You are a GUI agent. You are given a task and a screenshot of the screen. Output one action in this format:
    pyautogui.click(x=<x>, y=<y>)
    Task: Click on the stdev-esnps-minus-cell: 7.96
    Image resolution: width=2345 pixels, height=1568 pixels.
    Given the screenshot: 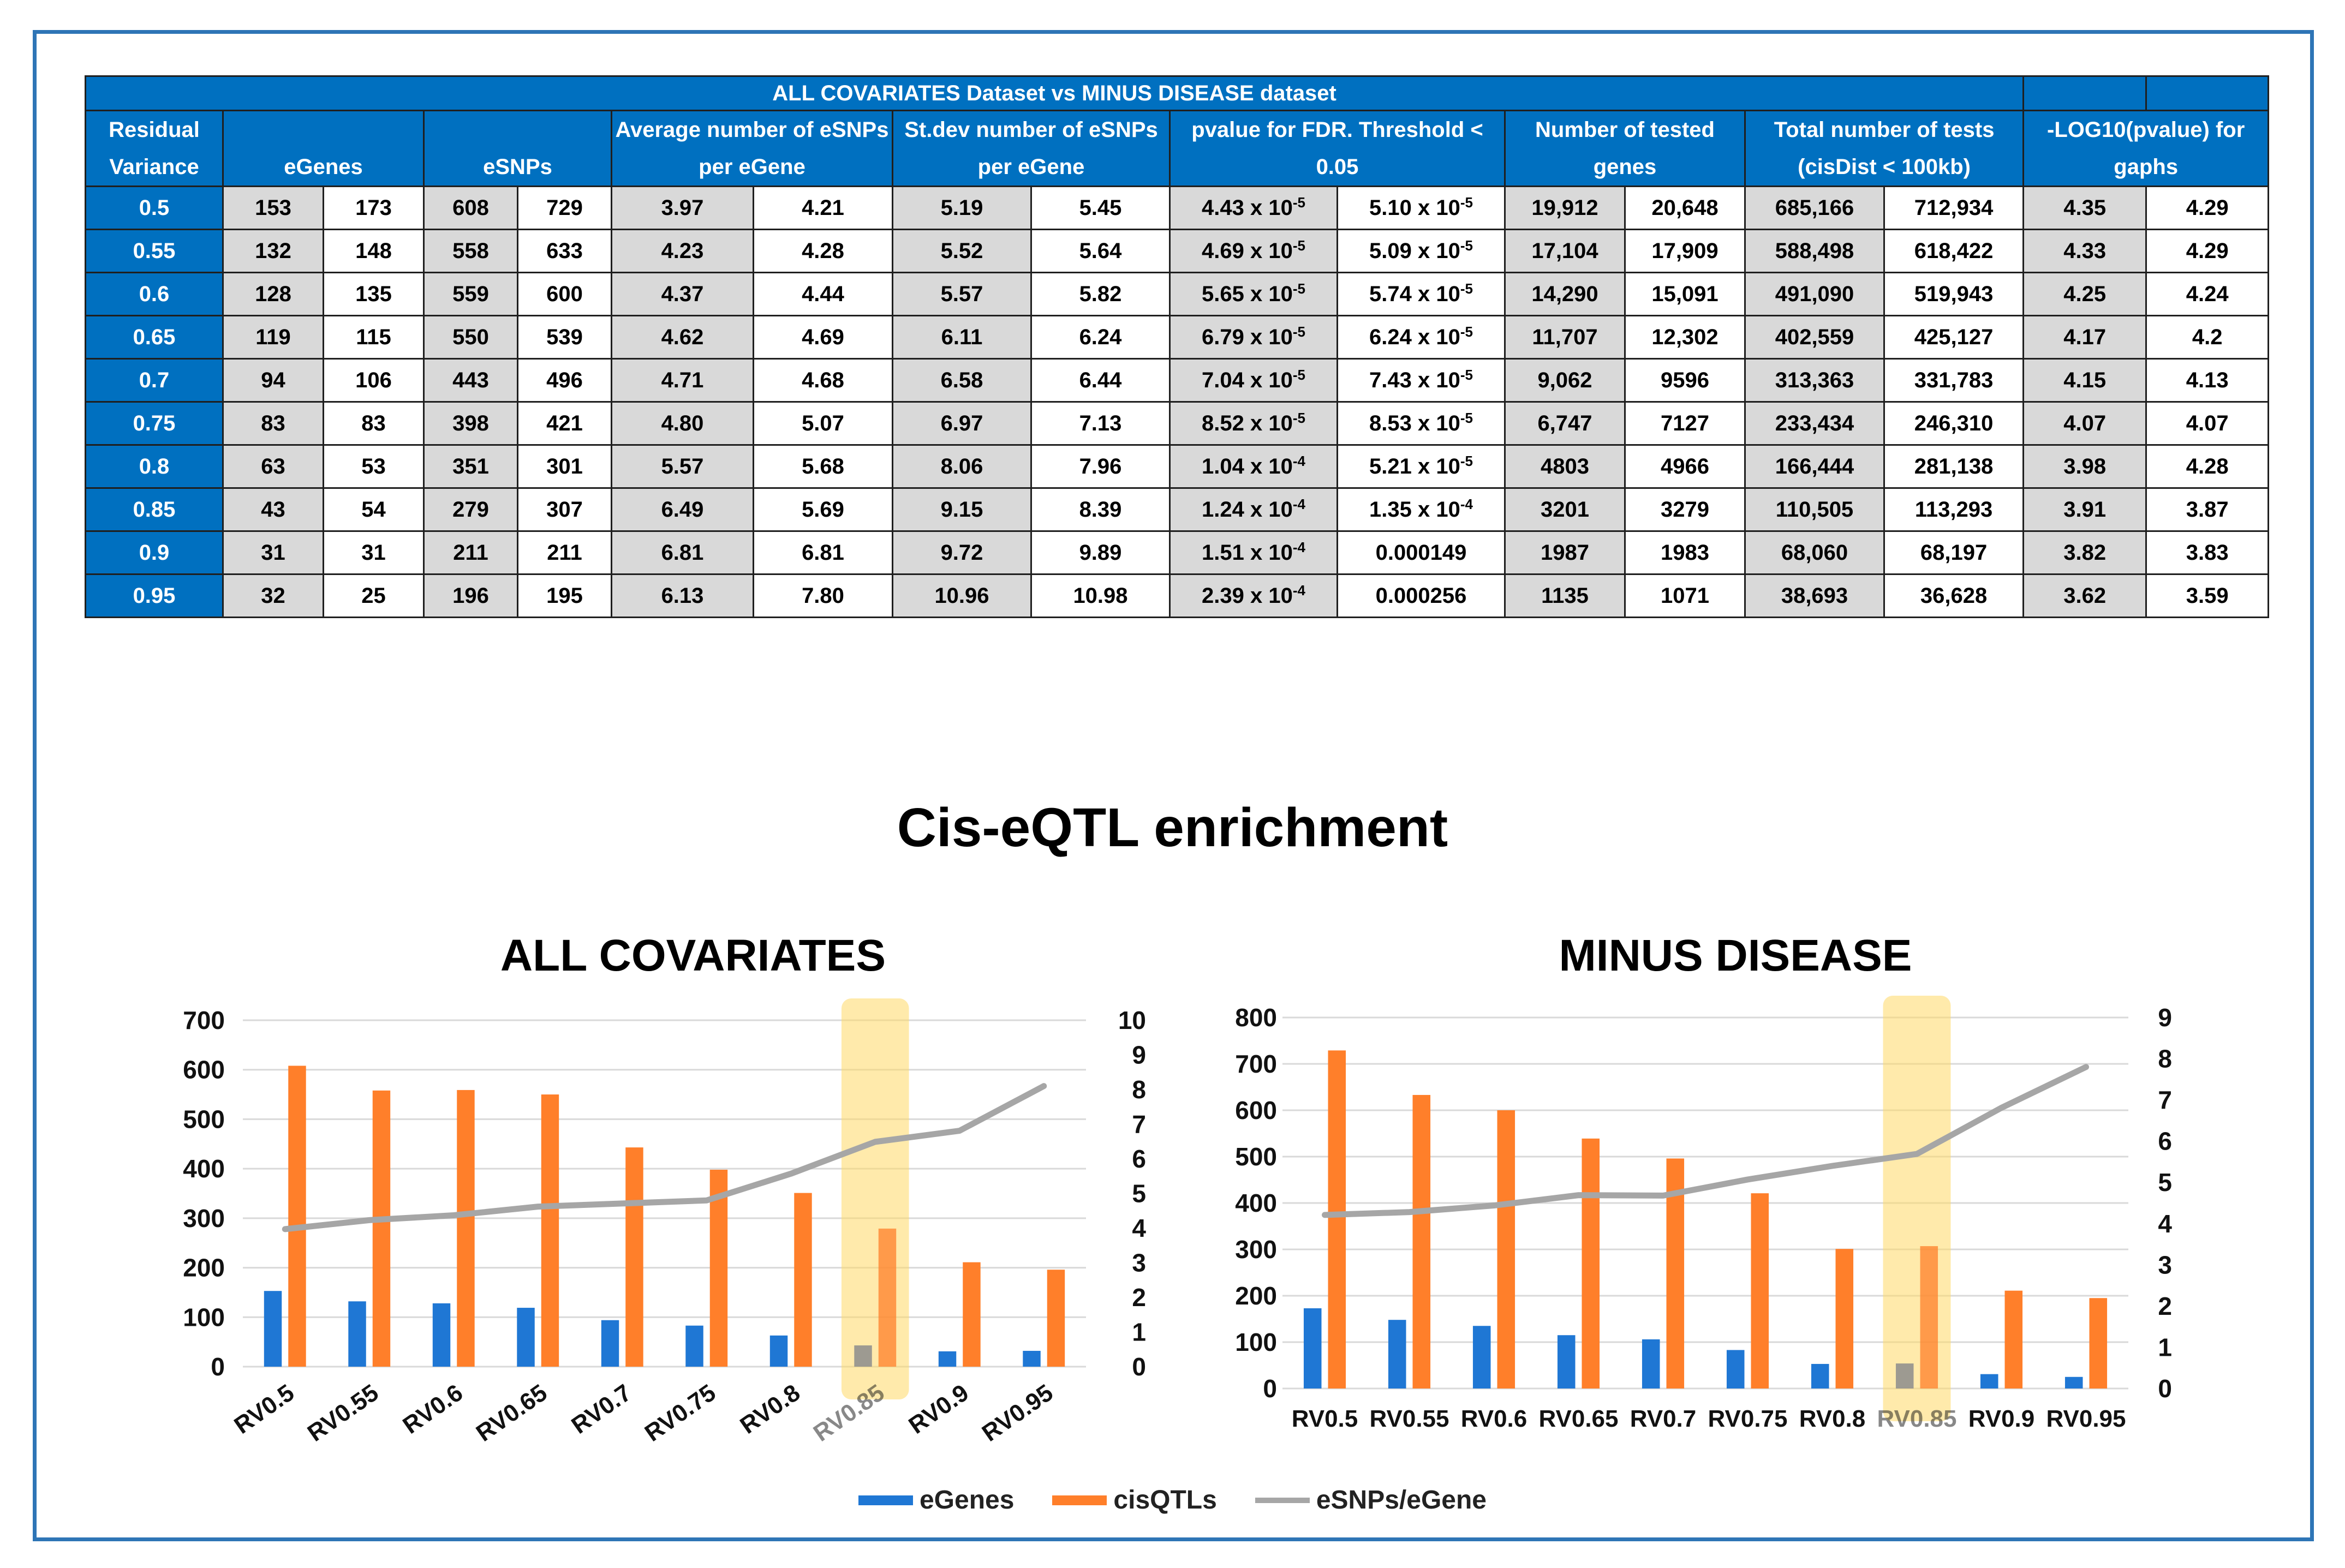 What is the action you would take?
    pyautogui.click(x=1100, y=467)
    